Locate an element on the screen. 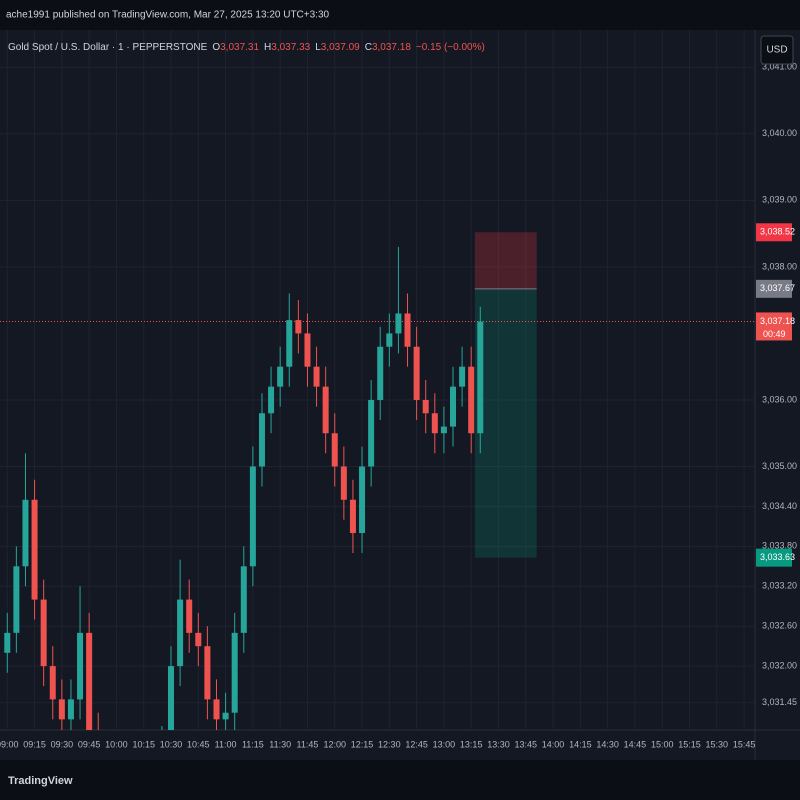 Image resolution: width=800 pixels, height=800 pixels. x-tick-label: 09:45 is located at coordinates (89, 744).